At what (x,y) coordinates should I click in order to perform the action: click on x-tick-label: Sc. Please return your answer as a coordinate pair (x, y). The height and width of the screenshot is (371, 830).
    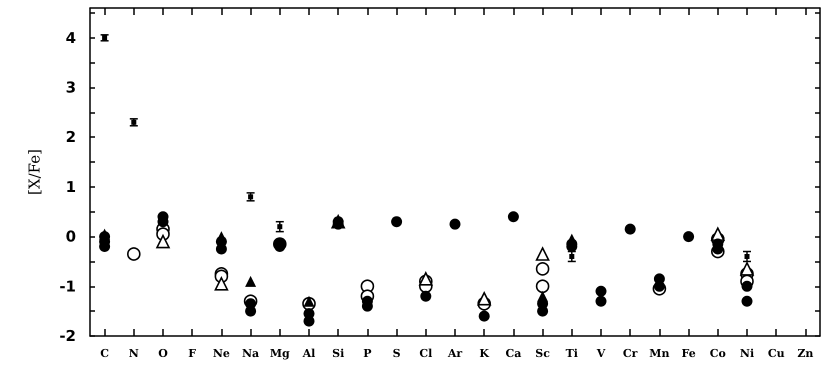
    Looking at the image, I should click on (542, 353).